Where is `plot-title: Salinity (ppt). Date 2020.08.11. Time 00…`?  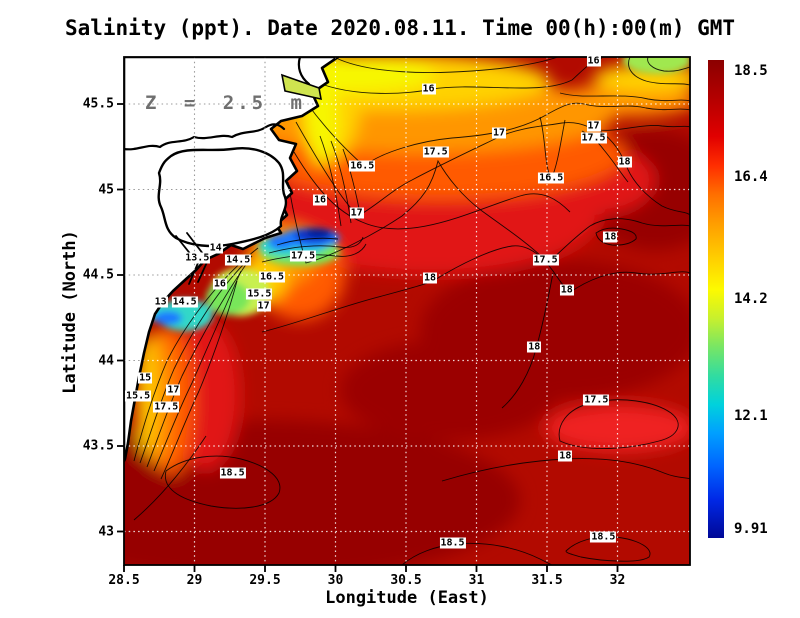
plot-title: Salinity (ppt). Date 2020.08.11. Time 00… is located at coordinates (400, 28).